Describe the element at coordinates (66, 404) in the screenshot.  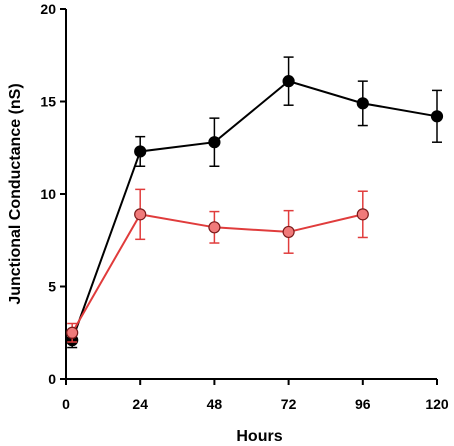
I see `x-tick-label: 0` at that location.